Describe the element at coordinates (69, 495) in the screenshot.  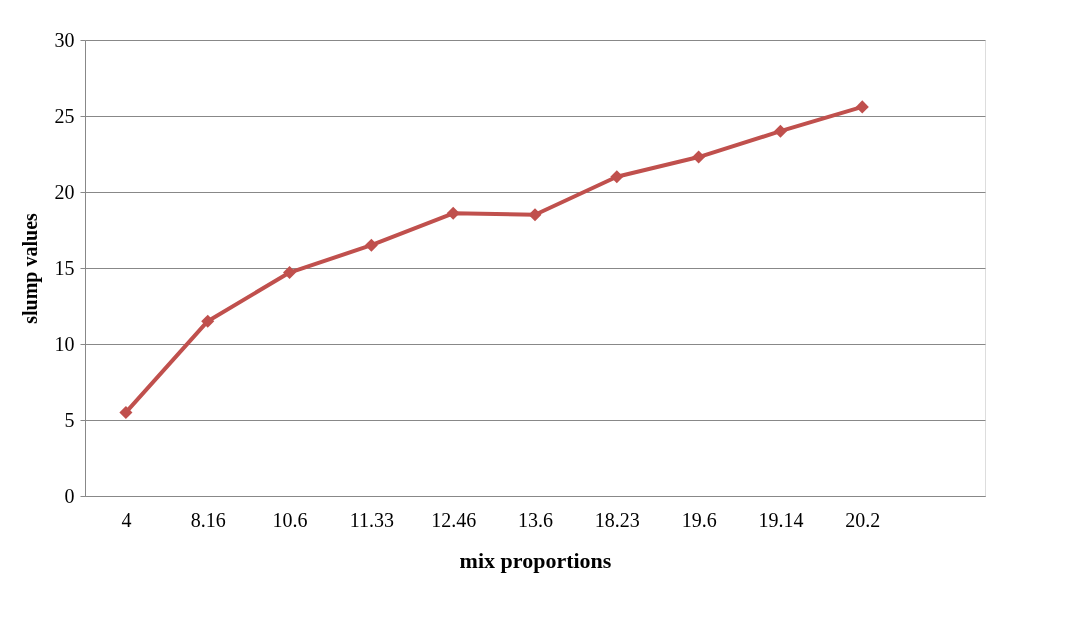
I see `y-tick-label: 0` at that location.